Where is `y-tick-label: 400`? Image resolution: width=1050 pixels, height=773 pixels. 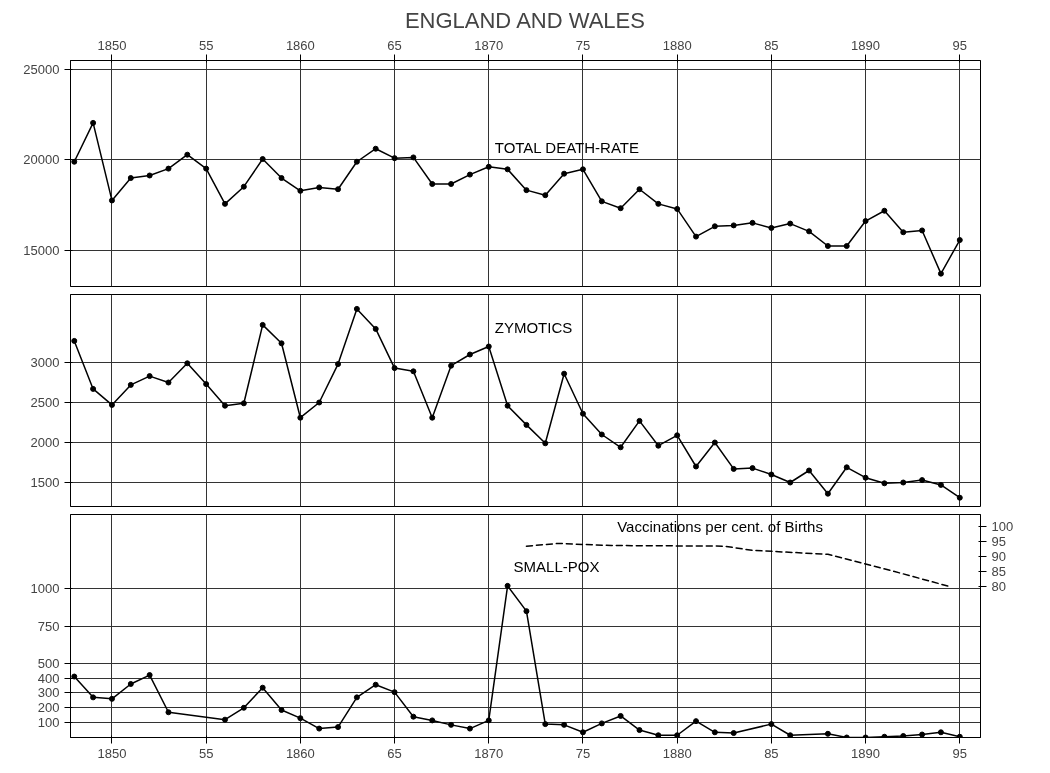 y-tick-label: 400 is located at coordinates (48, 678).